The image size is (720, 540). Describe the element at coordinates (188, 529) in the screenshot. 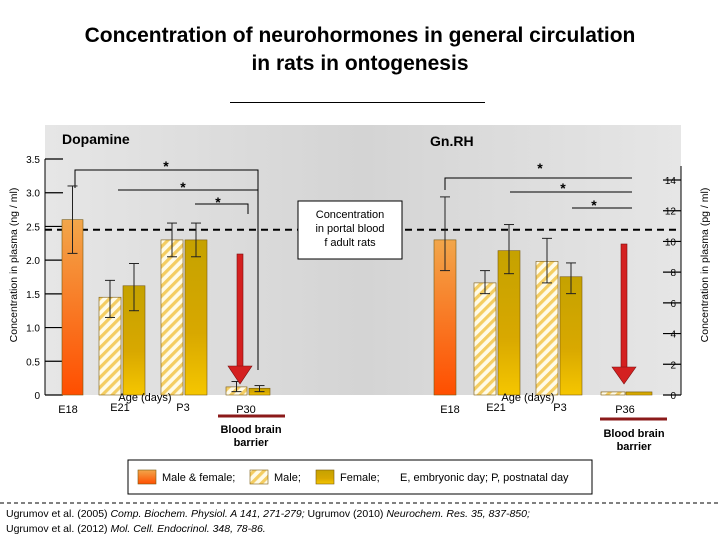

I see `ref-journal-3: Mol. Cell. Endocrinol. 348, 78-86.` at that location.